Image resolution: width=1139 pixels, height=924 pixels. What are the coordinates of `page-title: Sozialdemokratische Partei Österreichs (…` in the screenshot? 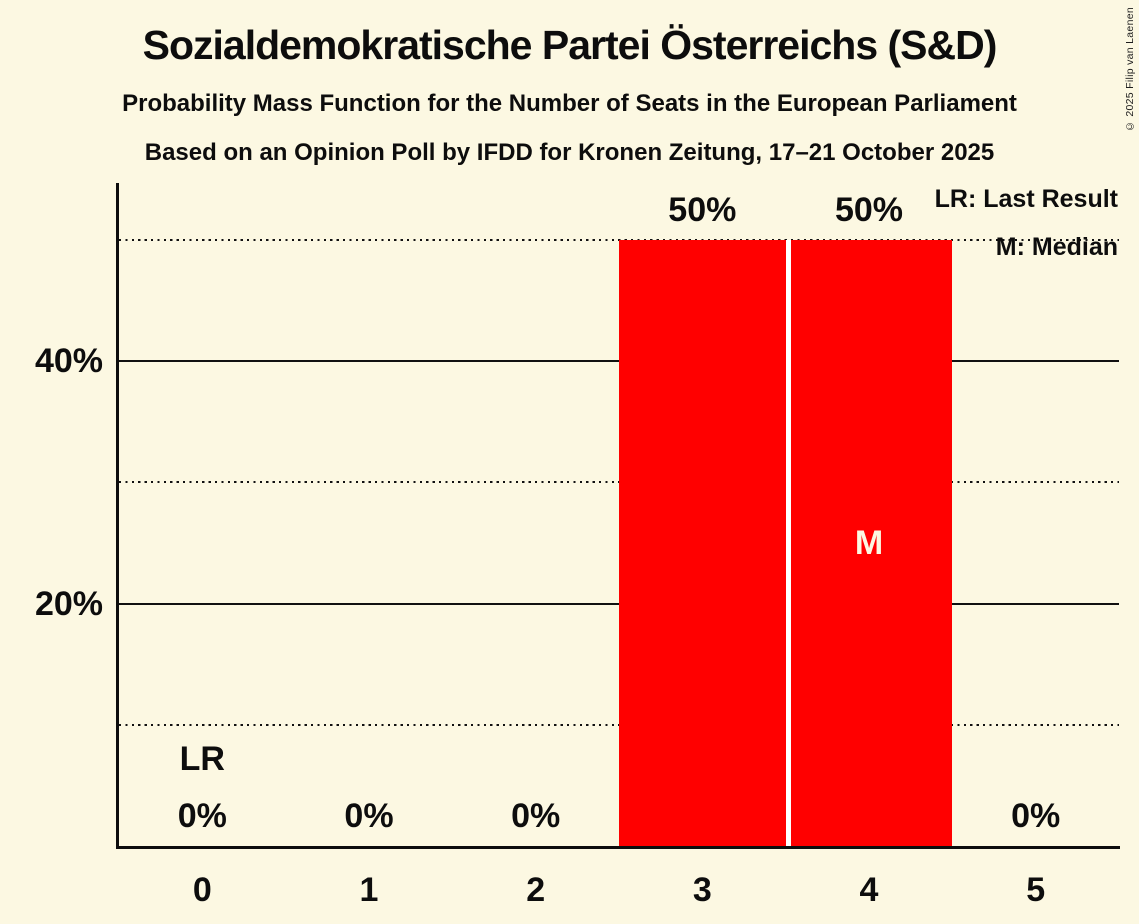 It's located at (570, 45).